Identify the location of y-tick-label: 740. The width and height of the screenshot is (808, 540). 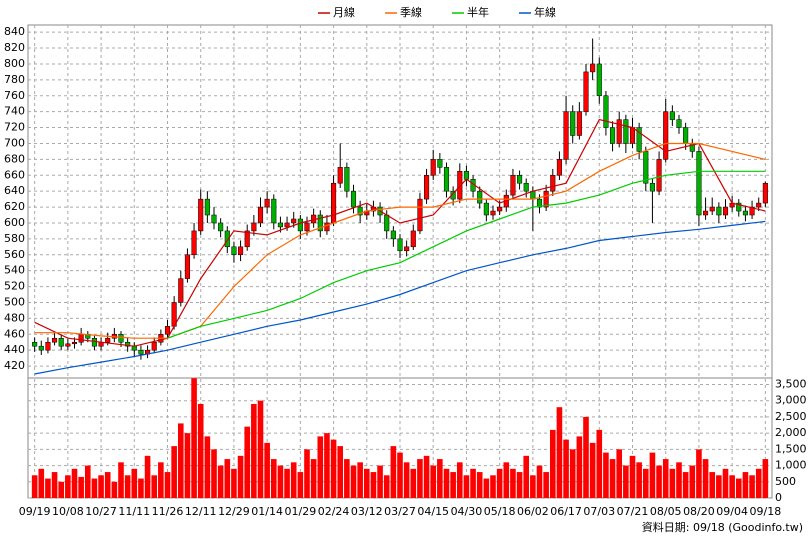
(14, 111).